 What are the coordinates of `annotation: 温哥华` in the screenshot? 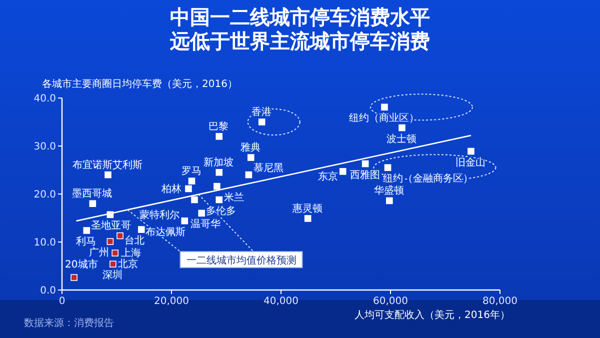 It's located at (205, 224).